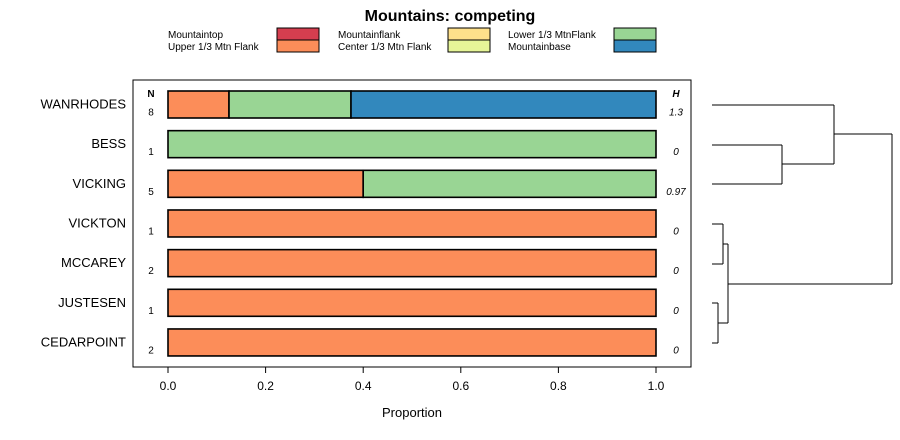  What do you see at coordinates (385, 47) in the screenshot?
I see `legend-label: Center 1/3 Mtn Flank` at bounding box center [385, 47].